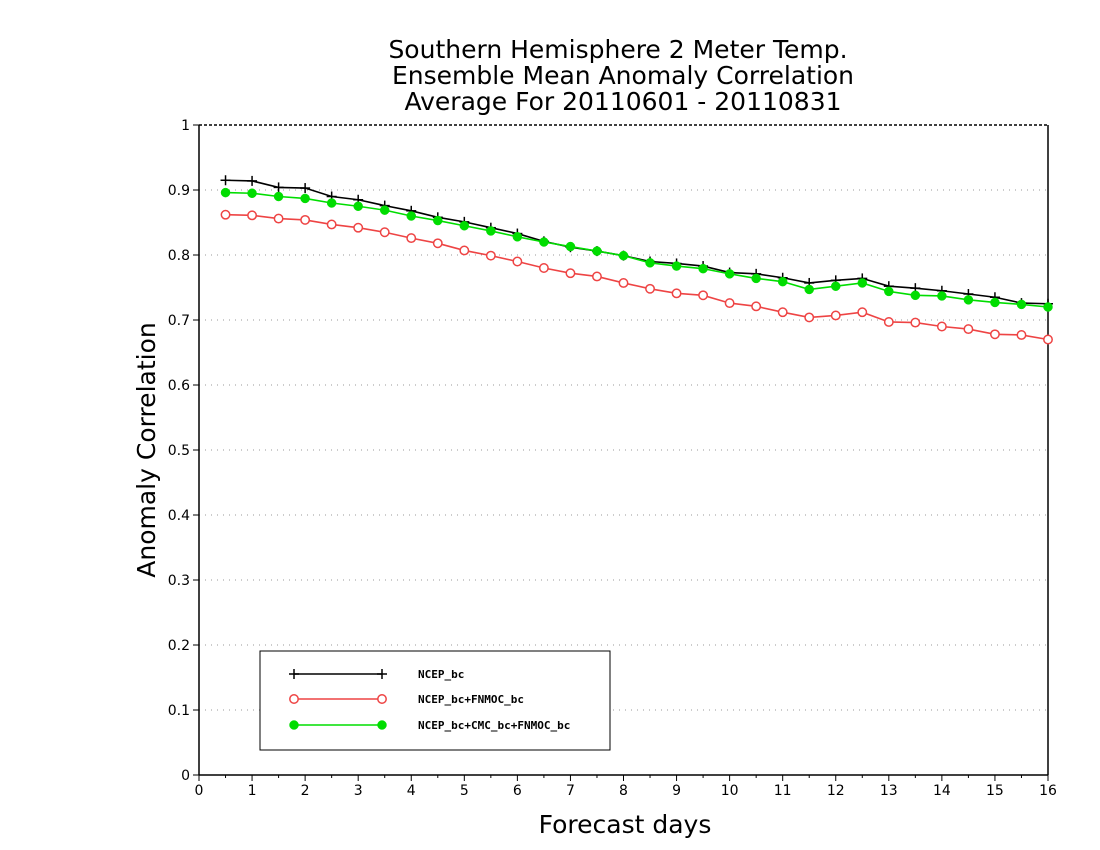 The image size is (1100, 850). I want to click on y-tick-label: 0.4, so click(179, 516).